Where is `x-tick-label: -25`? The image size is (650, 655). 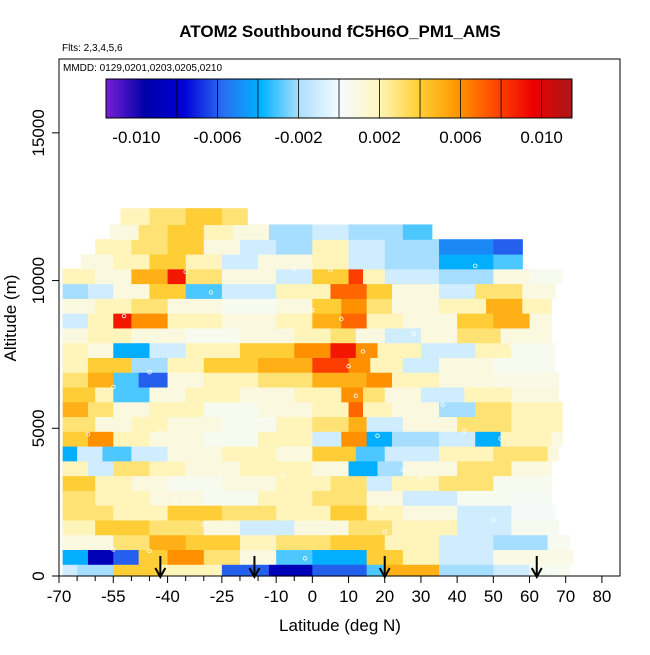
x-tick-label: -25 is located at coordinates (222, 596).